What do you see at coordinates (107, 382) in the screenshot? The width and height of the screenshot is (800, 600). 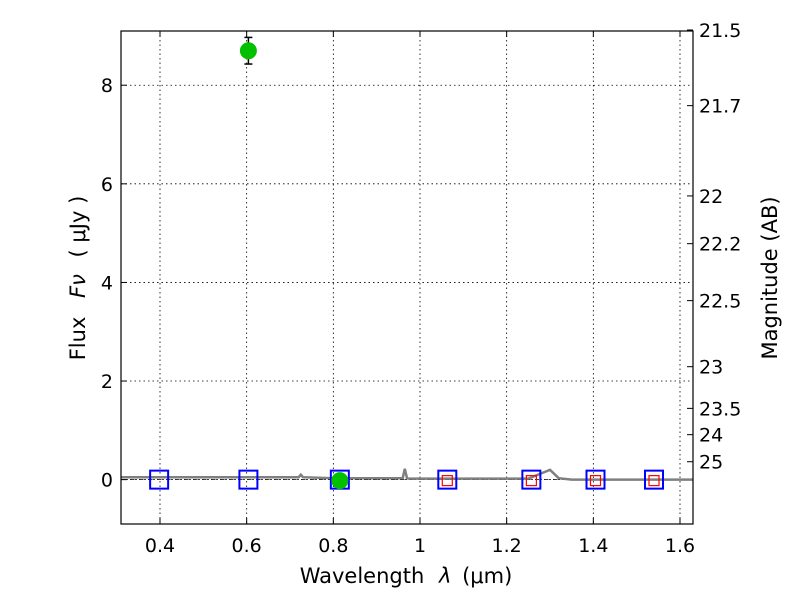 I see `y-tick-label: 2` at bounding box center [107, 382].